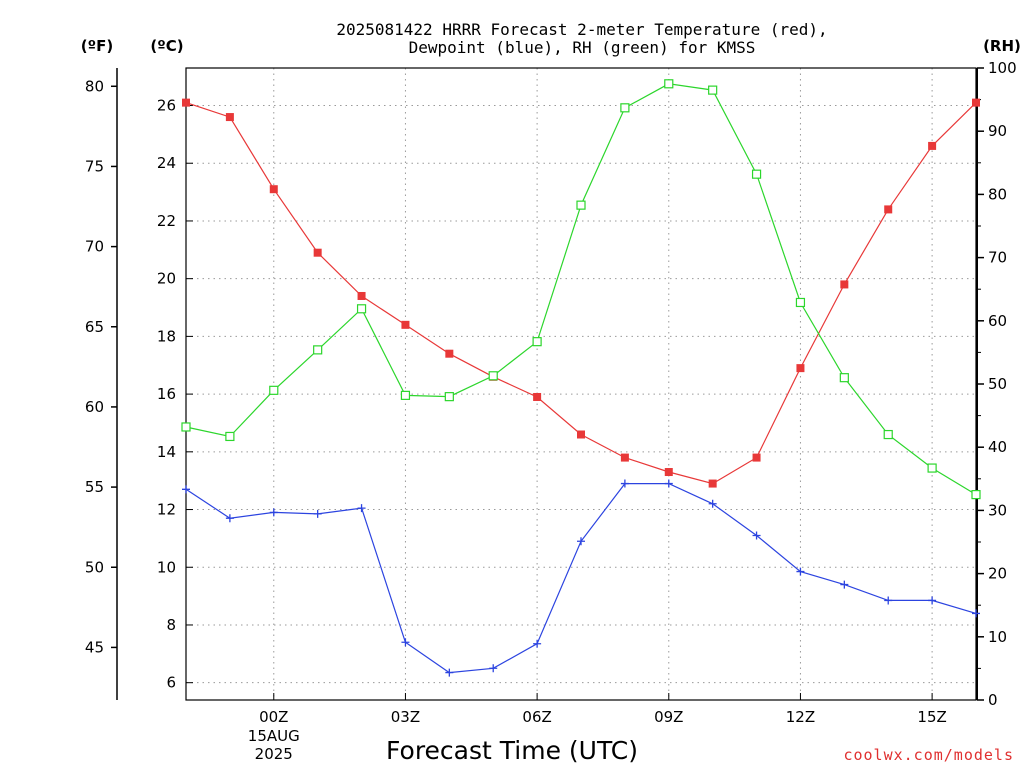 The width and height of the screenshot is (1024, 768). Describe the element at coordinates (166, 46) in the screenshot. I see `celsius-axis-unit: (ºC)` at that location.